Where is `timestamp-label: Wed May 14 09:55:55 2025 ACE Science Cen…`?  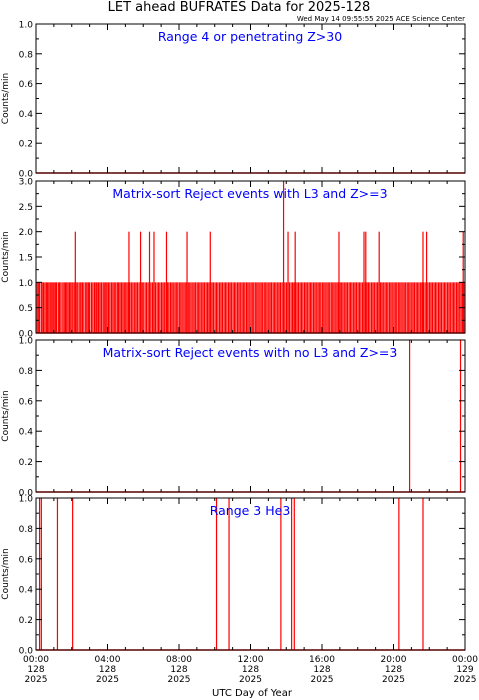
timestamp-label: Wed May 14 09:55:55 2025 ACE Science Cen… is located at coordinates (381, 19).